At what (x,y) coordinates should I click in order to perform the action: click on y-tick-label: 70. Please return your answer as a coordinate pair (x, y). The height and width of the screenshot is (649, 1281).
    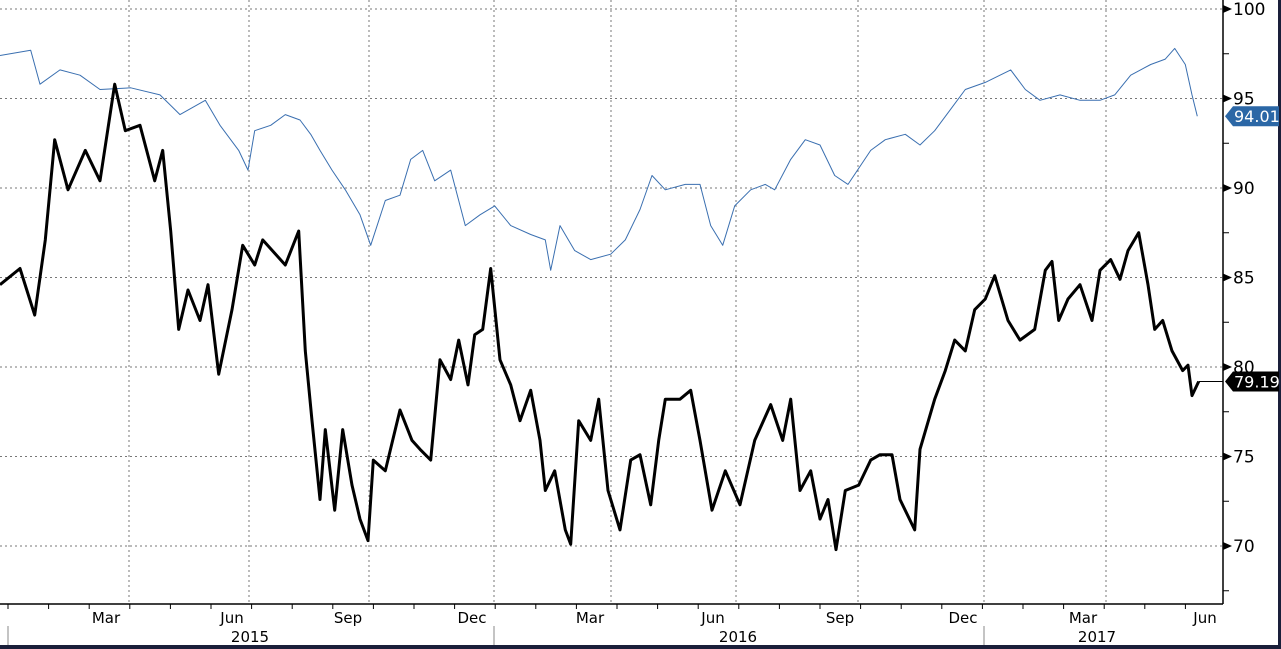
    Looking at the image, I should click on (1244, 547).